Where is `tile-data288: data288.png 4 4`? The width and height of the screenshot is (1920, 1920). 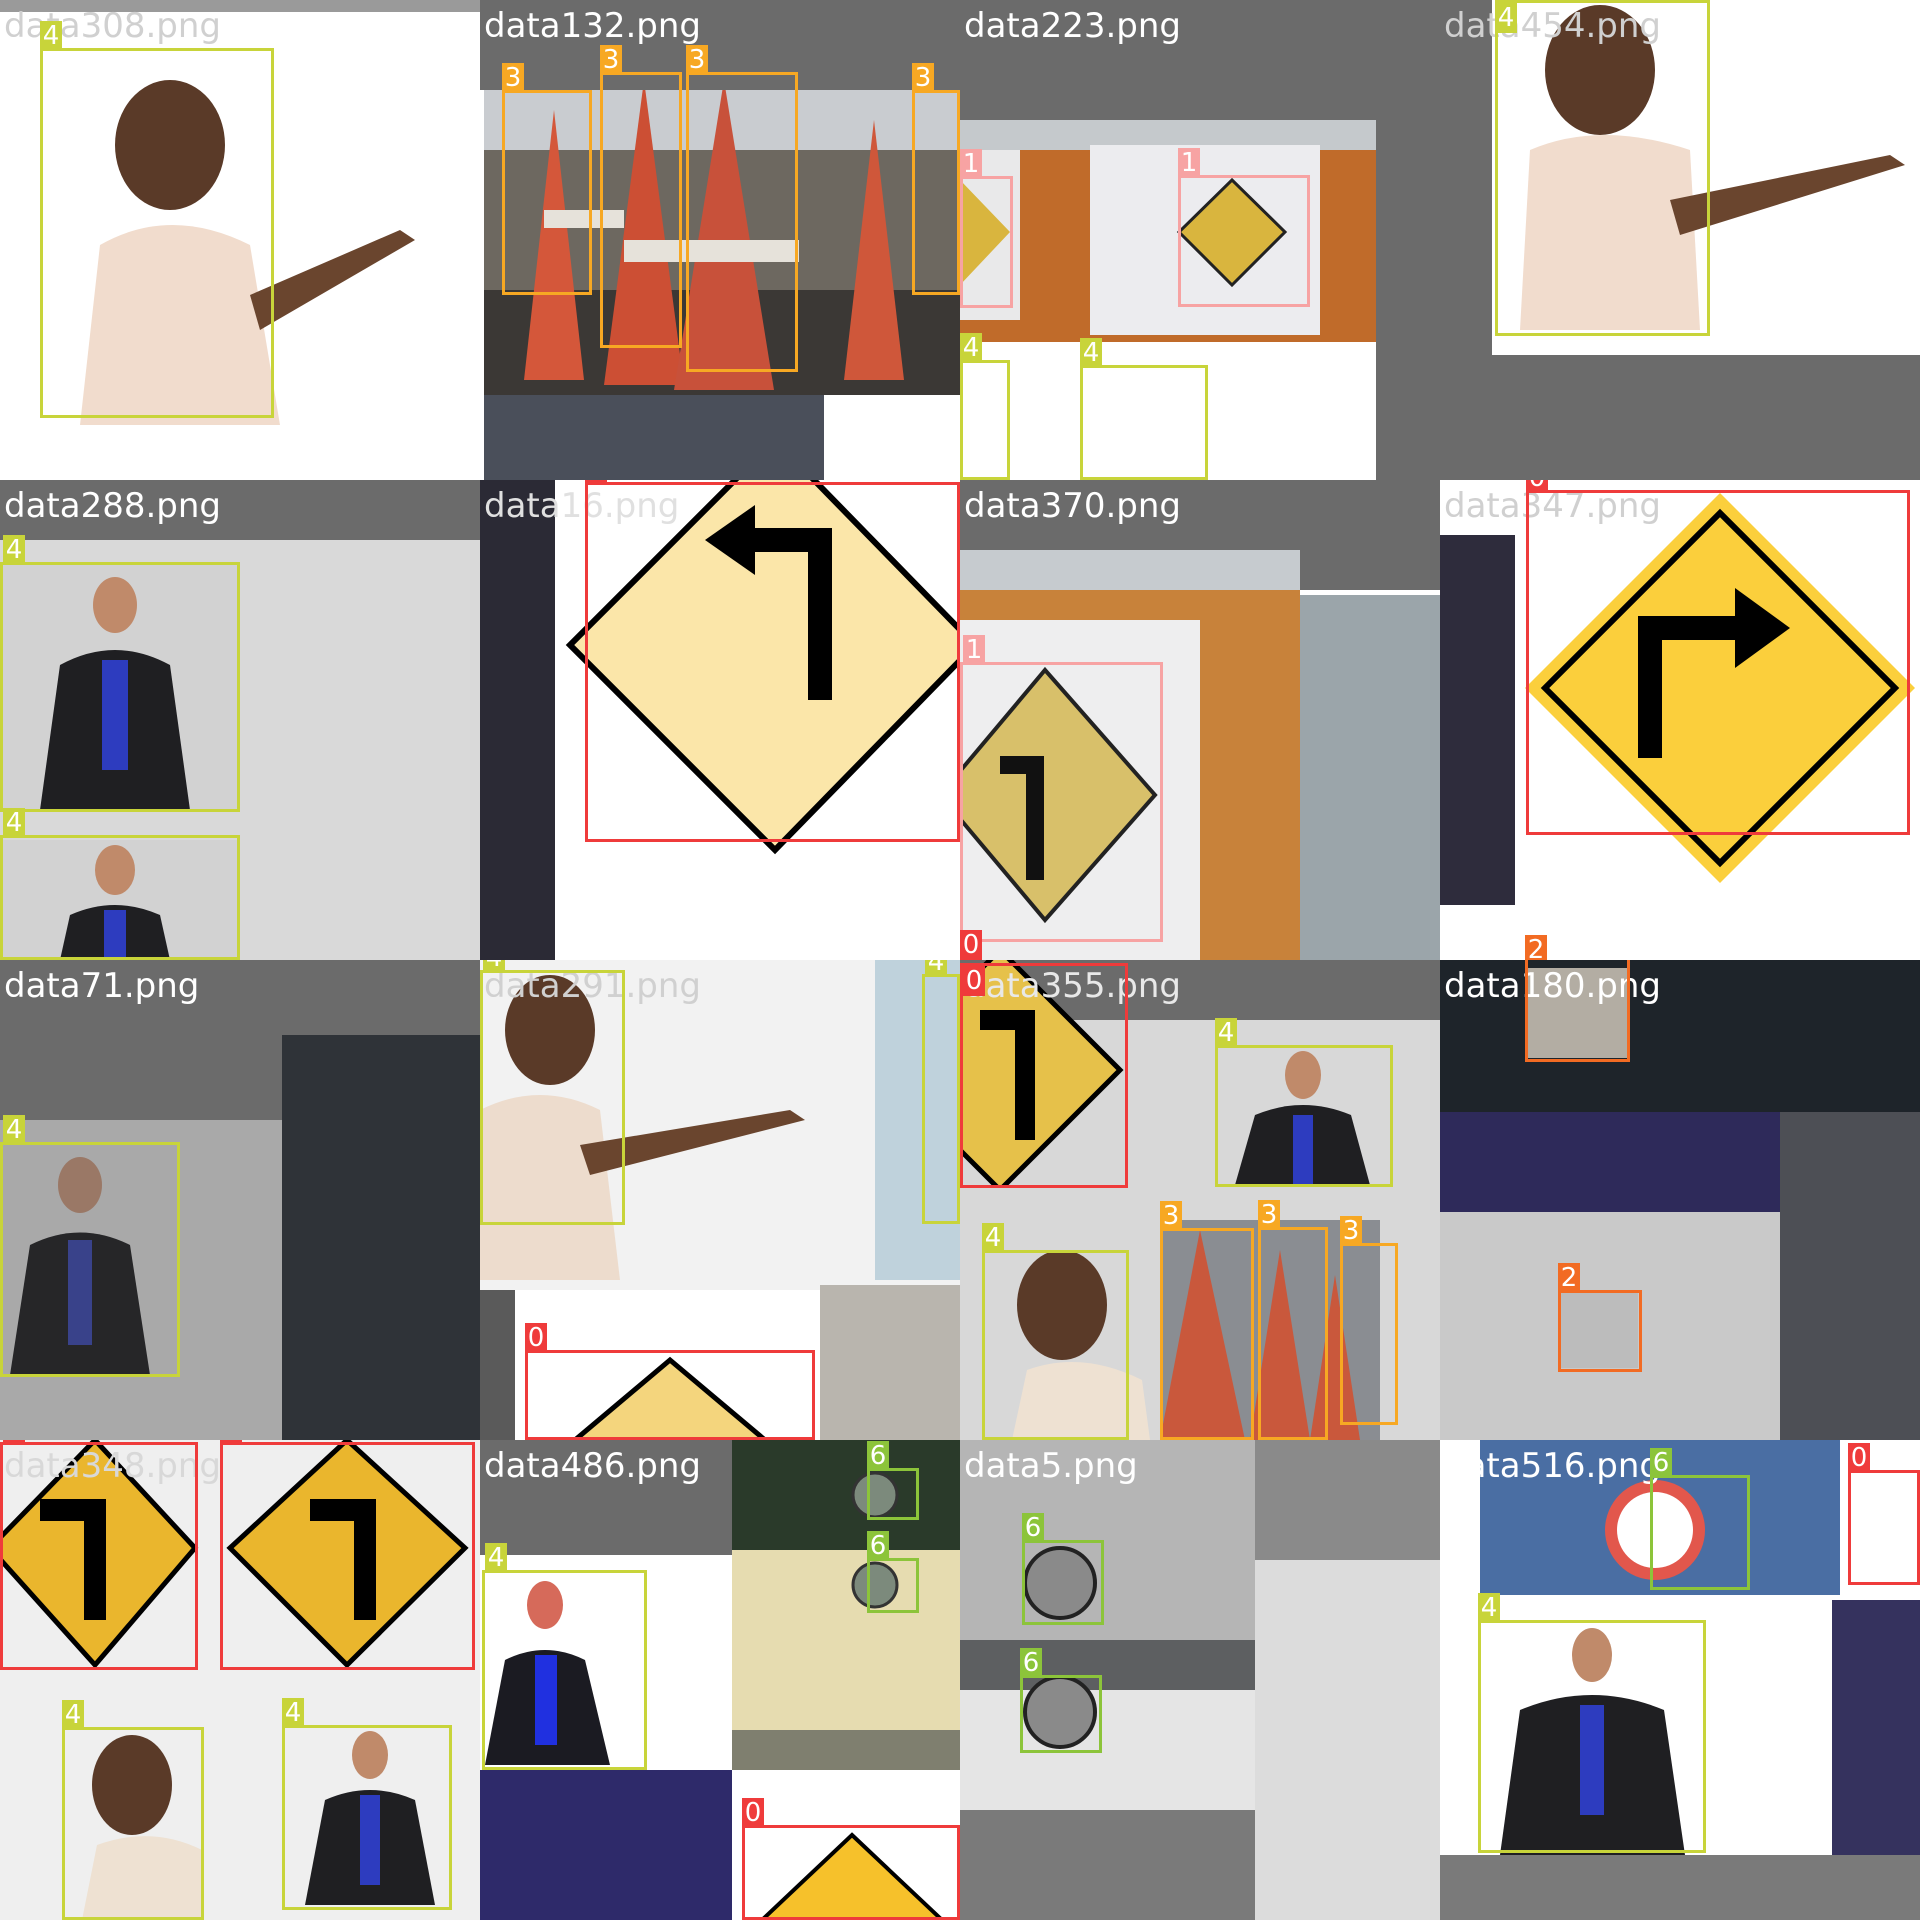 tile-data288: data288.png 4 4 is located at coordinates (240, 720).